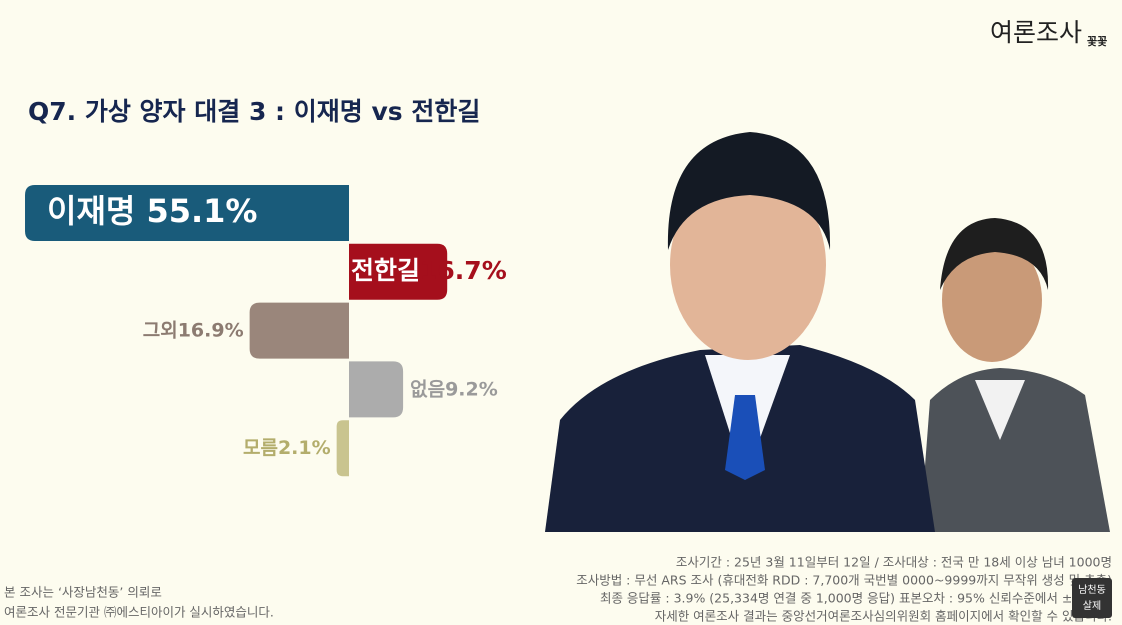 This screenshot has height=625, width=1122. What do you see at coordinates (139, 612) in the screenshot?
I see `left-note: 여론조사 전문기관 ㈜에스티아이가 실시하였습니다.` at bounding box center [139, 612].